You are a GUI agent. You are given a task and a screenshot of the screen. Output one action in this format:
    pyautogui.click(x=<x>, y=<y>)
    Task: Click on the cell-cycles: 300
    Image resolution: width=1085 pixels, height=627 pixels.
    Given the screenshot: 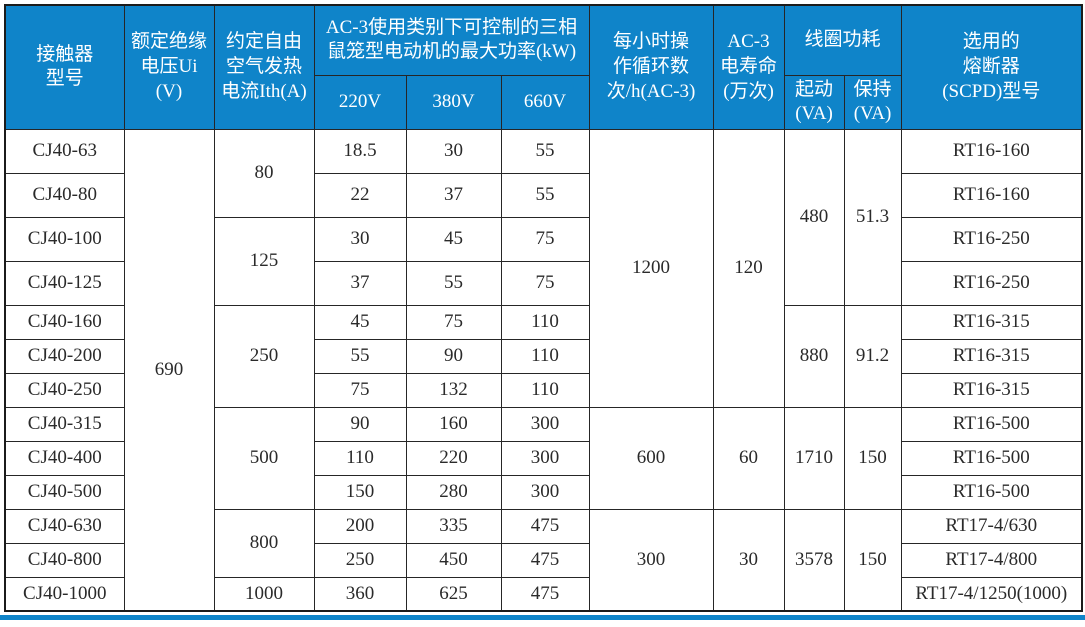 What is the action you would take?
    pyautogui.click(x=651, y=560)
    